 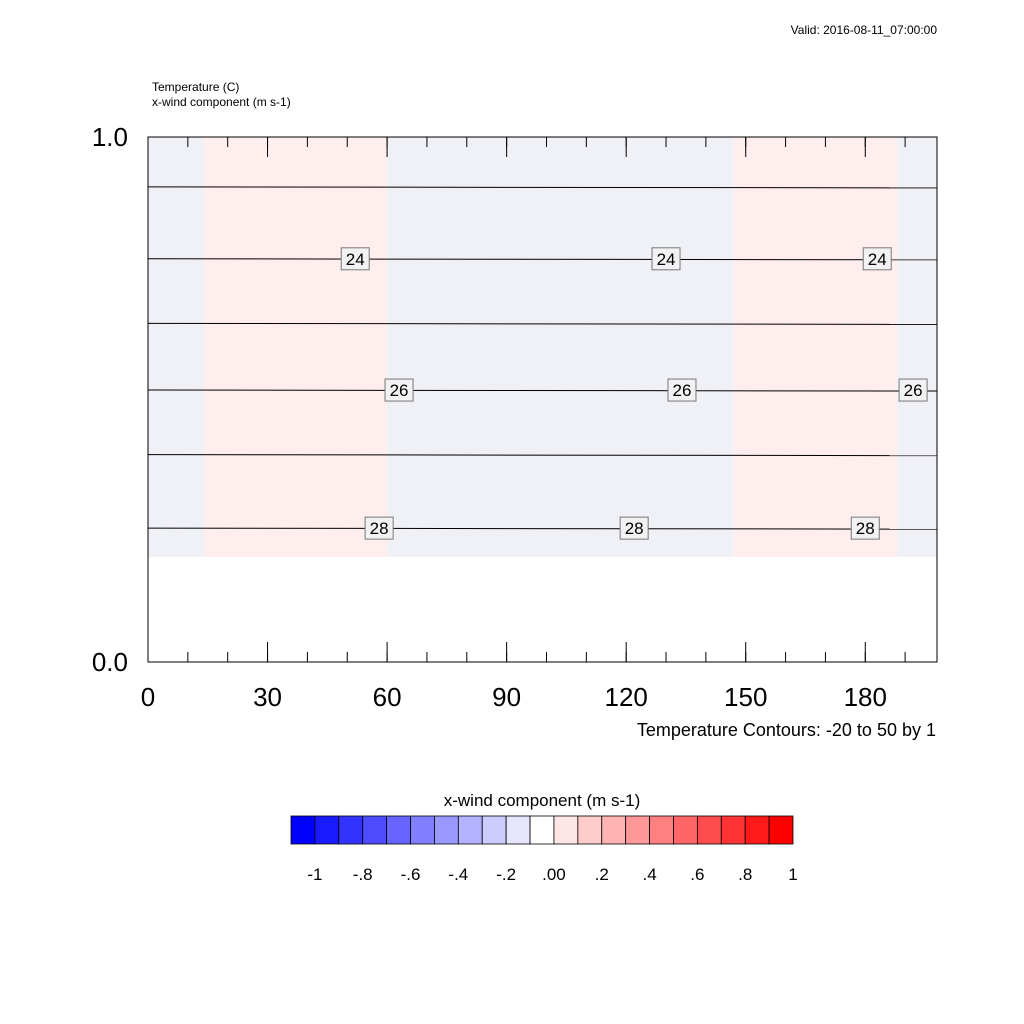 I want to click on colorbar-tick-label: -.4, so click(x=458, y=874).